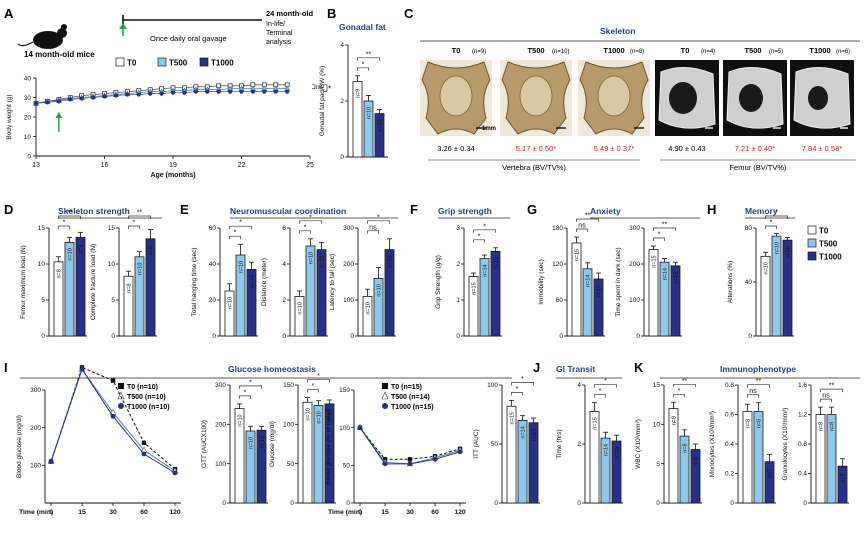 The image size is (865, 534). What do you see at coordinates (755, 148) in the screenshot?
I see `femur-value: 7.21 ± 0.40*` at bounding box center [755, 148].